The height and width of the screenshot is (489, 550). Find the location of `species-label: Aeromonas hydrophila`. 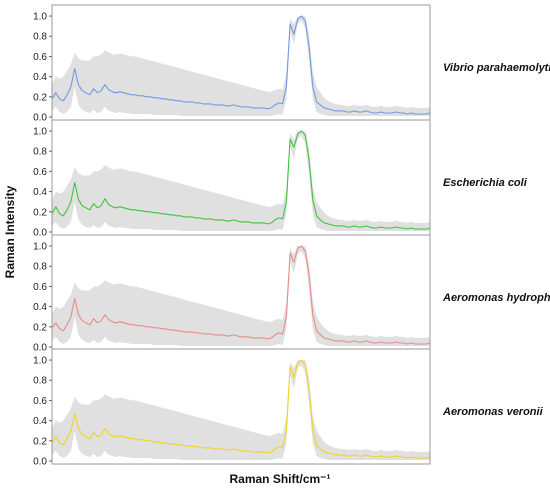

species-label: Aeromonas hydrophila is located at coordinates (496, 298).